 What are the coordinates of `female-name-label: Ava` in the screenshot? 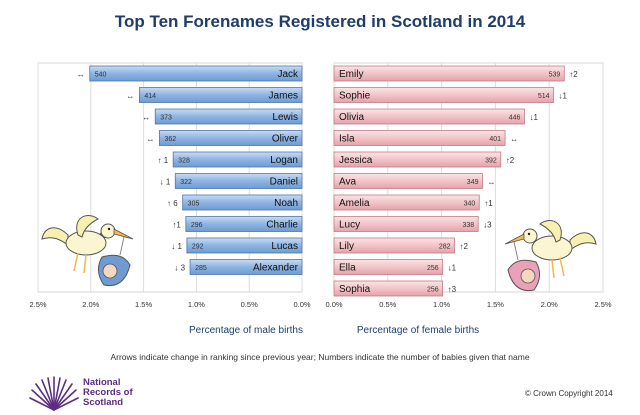 It's located at (347, 182).